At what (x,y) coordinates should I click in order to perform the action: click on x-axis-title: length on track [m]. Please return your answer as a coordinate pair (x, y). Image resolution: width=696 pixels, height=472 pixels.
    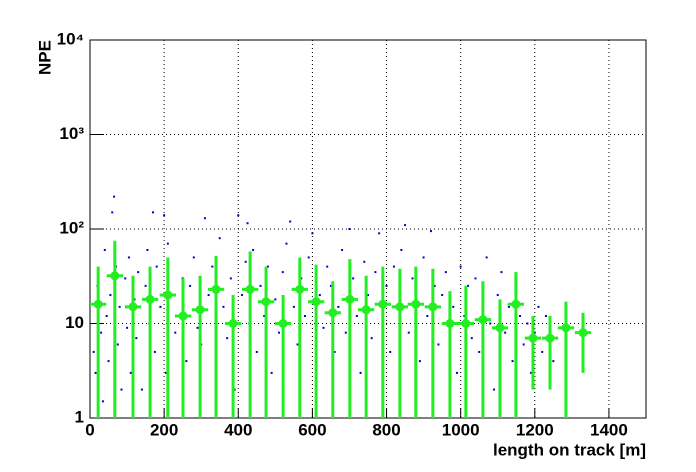
    Looking at the image, I should click on (569, 449).